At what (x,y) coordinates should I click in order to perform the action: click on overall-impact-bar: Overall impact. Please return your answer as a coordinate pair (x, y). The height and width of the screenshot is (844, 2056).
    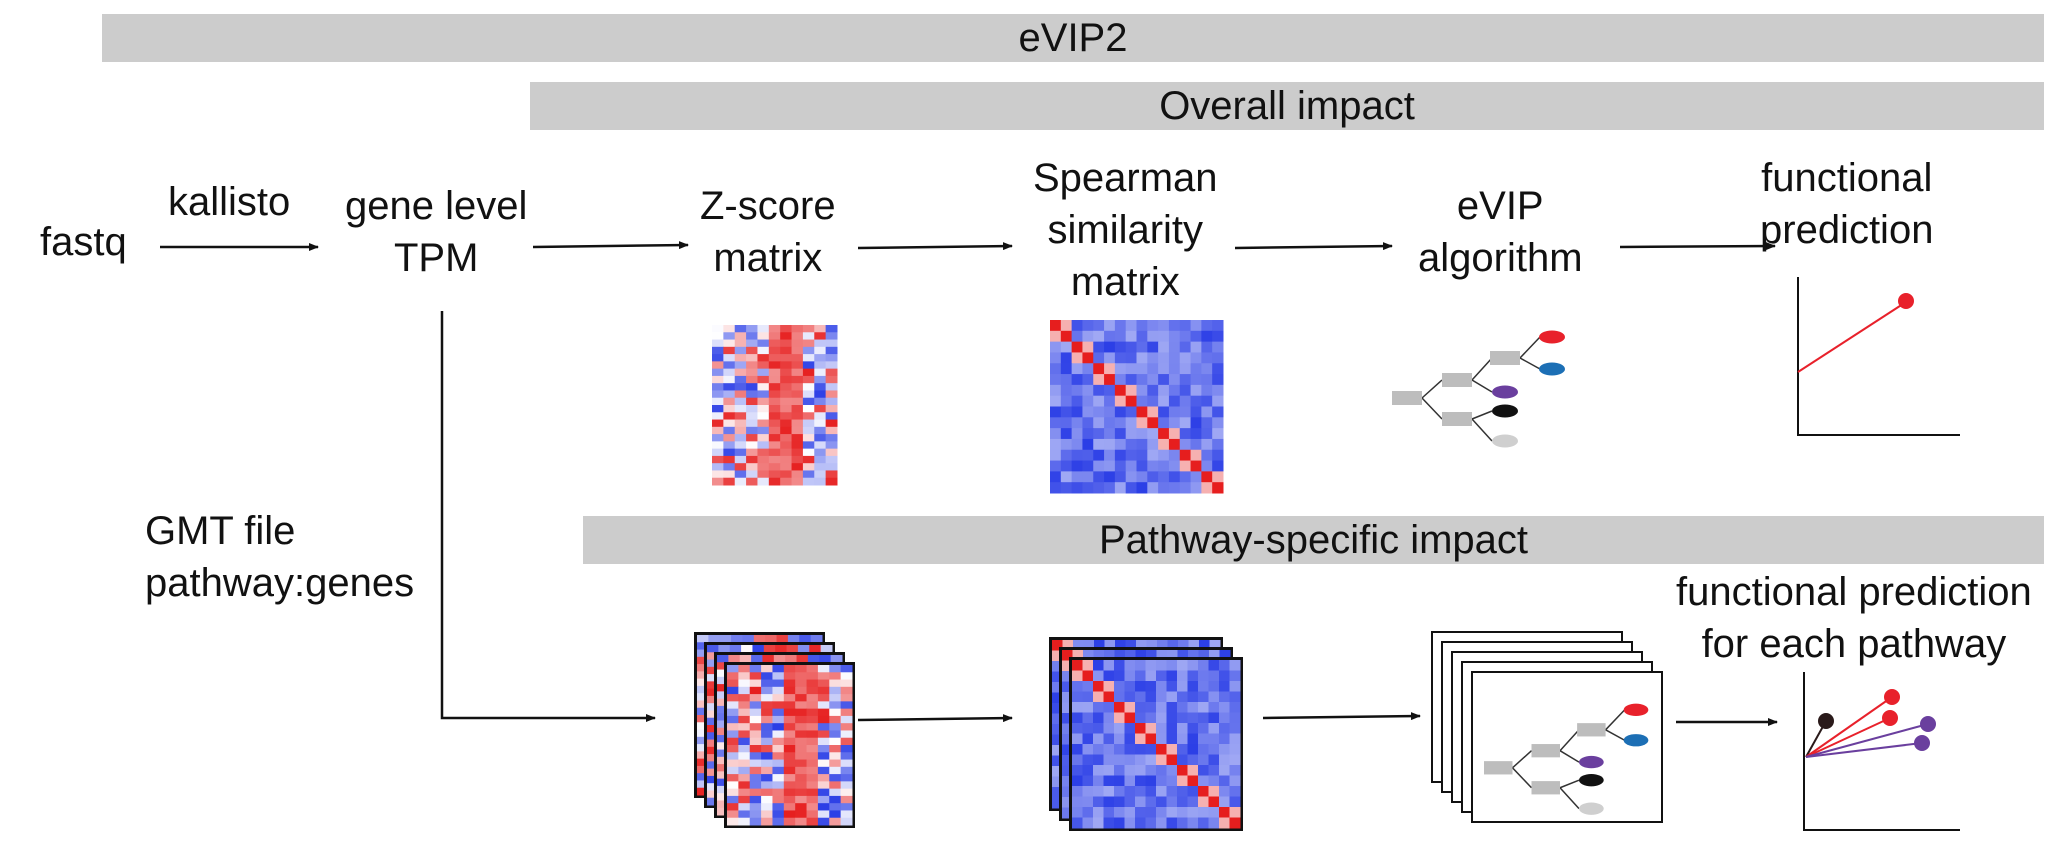
    Looking at the image, I should click on (1287, 106).